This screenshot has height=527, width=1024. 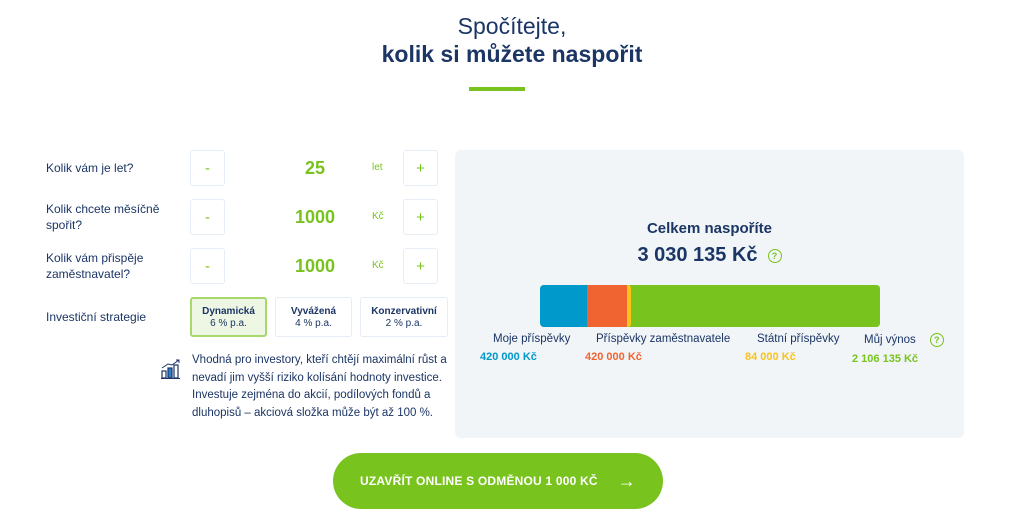 I want to click on page-title: Spočítejte, kolik si můžete naspořit, so click(x=512, y=40).